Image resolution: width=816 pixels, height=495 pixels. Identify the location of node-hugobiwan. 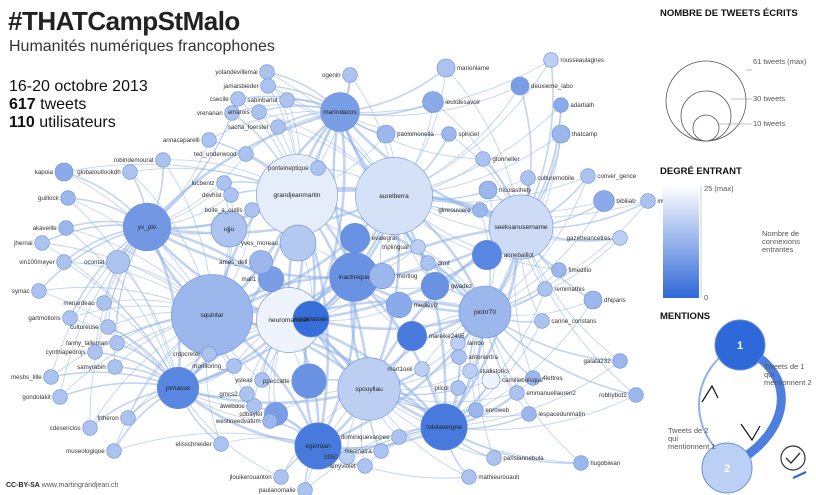
(581, 463).